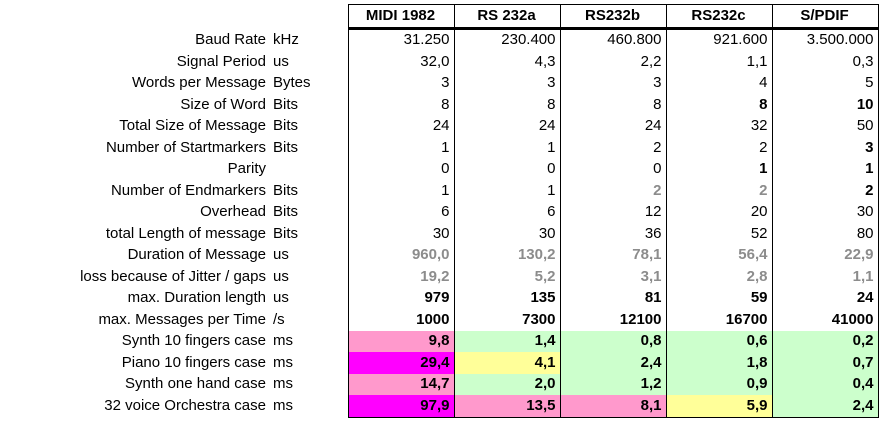  Describe the element at coordinates (188, 190) in the screenshot. I see `row-label: Number of Endmarkers` at that location.